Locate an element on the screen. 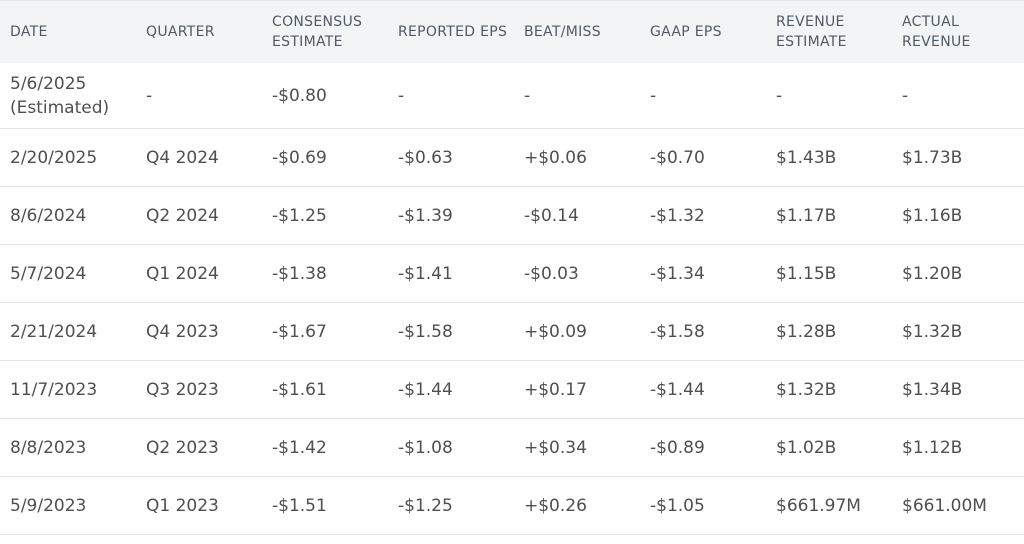 The image size is (1024, 544). column-header-revenue-estimate: REVENUE ESTIMATE is located at coordinates (829, 31).